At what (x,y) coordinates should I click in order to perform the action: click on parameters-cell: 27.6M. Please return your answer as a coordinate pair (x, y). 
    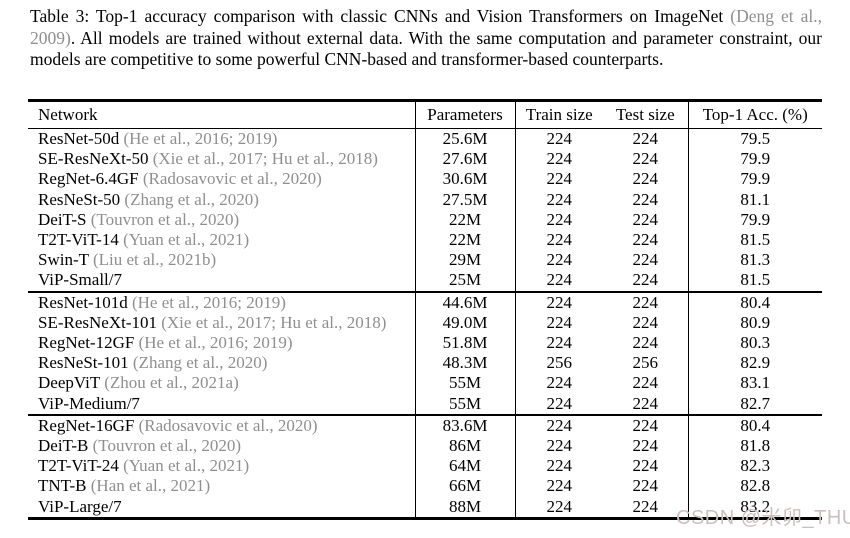
    Looking at the image, I should click on (465, 159).